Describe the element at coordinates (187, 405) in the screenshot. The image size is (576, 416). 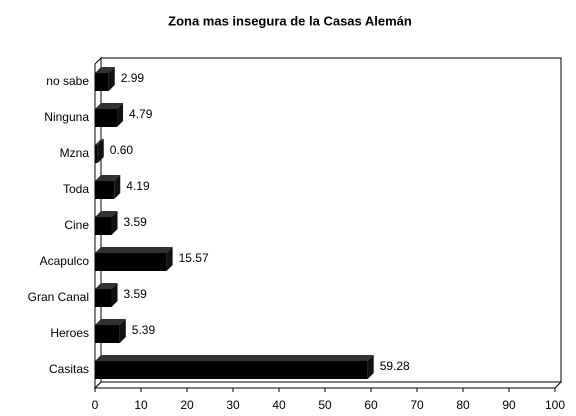
I see `x-tick-label: 20` at that location.